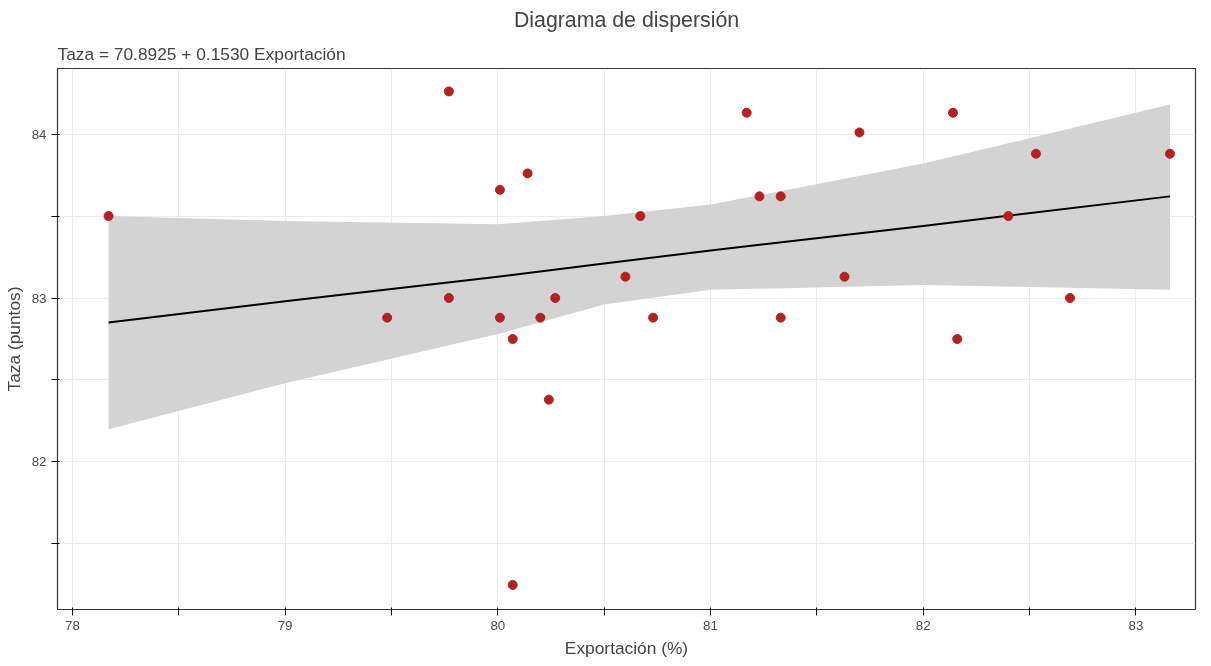 This screenshot has width=1211, height=666. I want to click on x-tick-label: 80, so click(498, 625).